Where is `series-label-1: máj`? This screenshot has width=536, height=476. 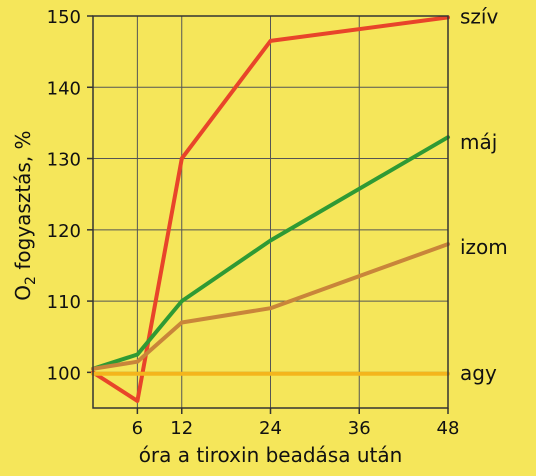 series-label-1: máj is located at coordinates (478, 142).